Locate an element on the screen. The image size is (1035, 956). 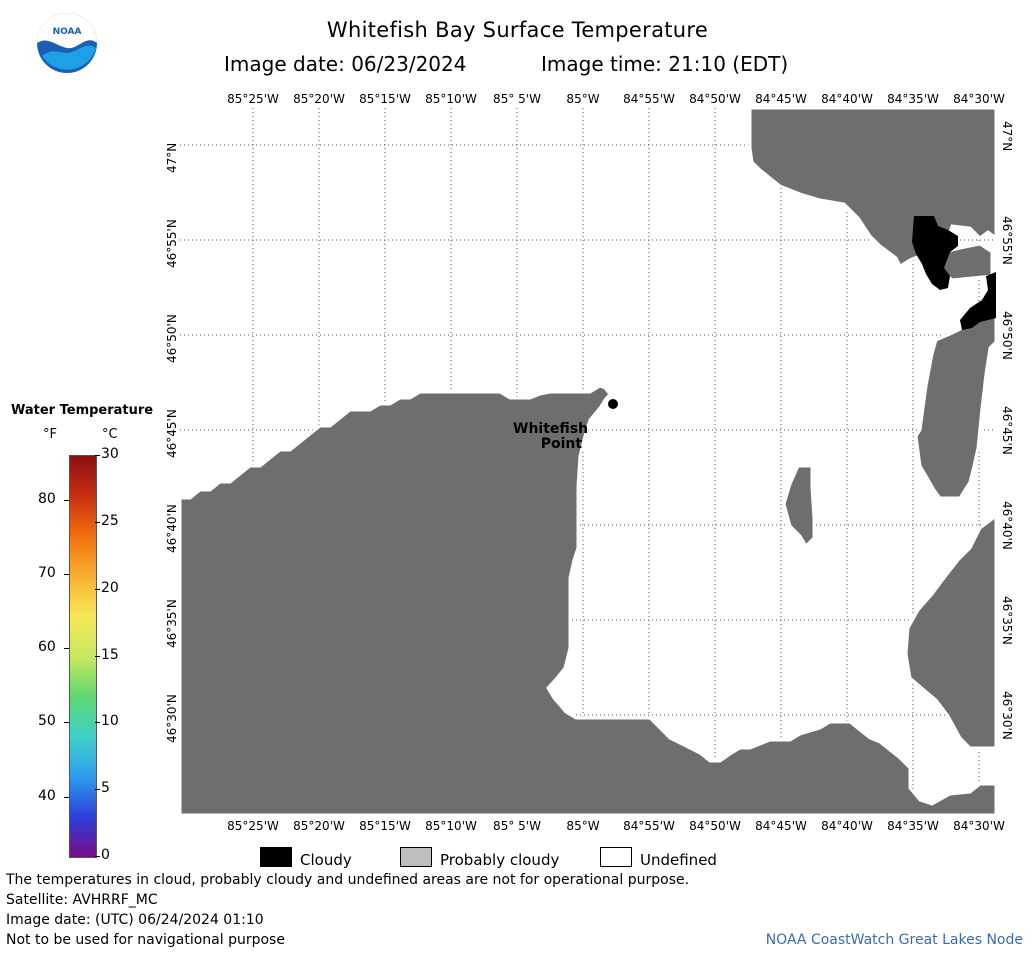
colorbar-tick-c: 10 is located at coordinates (110, 721).